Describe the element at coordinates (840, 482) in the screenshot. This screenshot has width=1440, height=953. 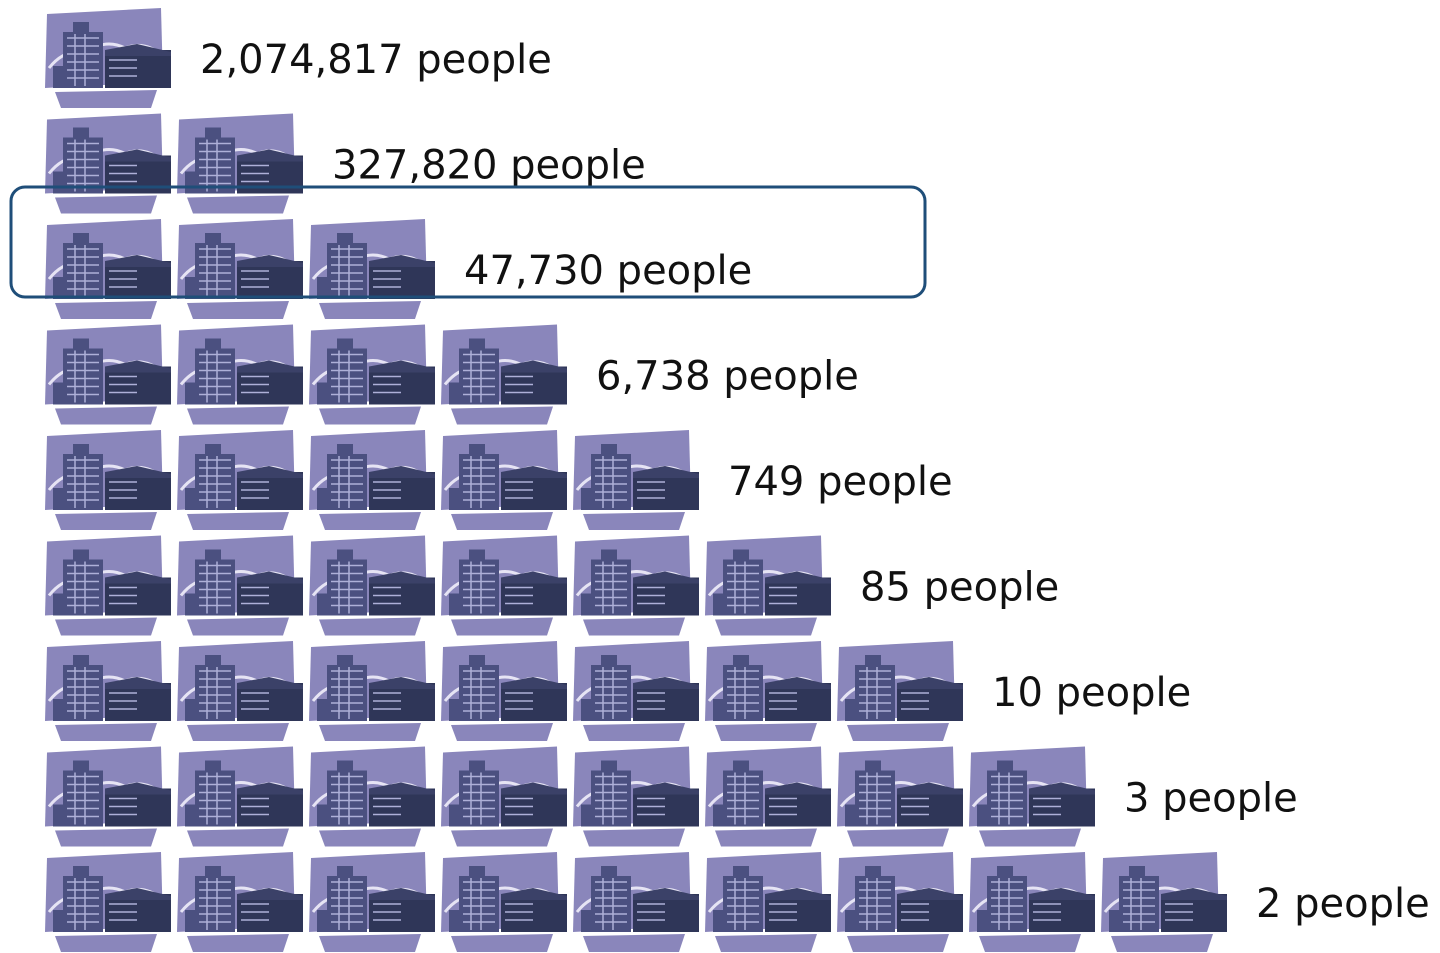
I see `row-label: 749 people` at that location.